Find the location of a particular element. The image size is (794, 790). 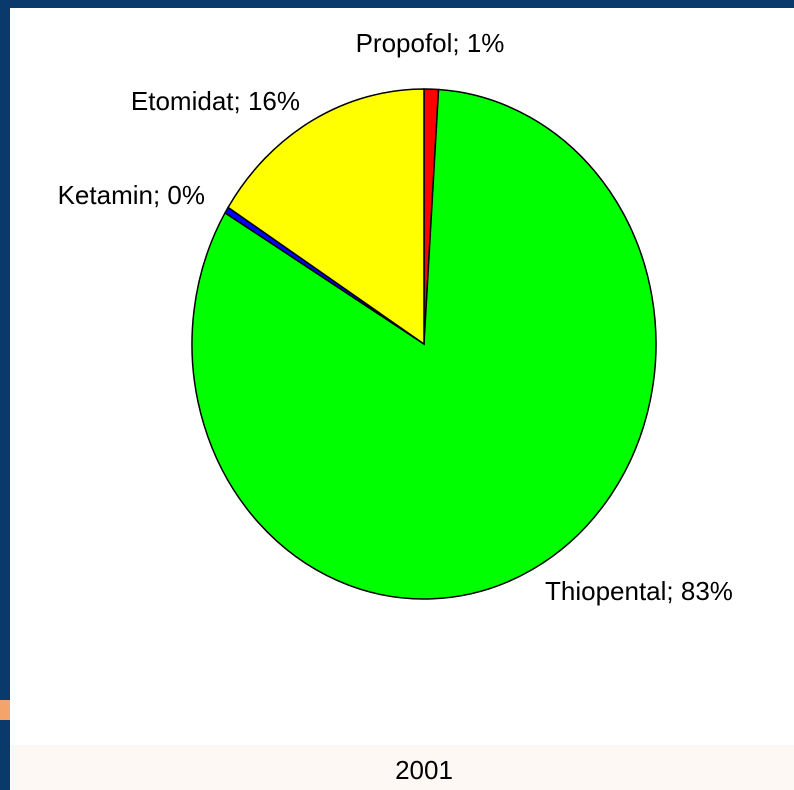

slice-label: Thiopental; 83% is located at coordinates (639, 591).